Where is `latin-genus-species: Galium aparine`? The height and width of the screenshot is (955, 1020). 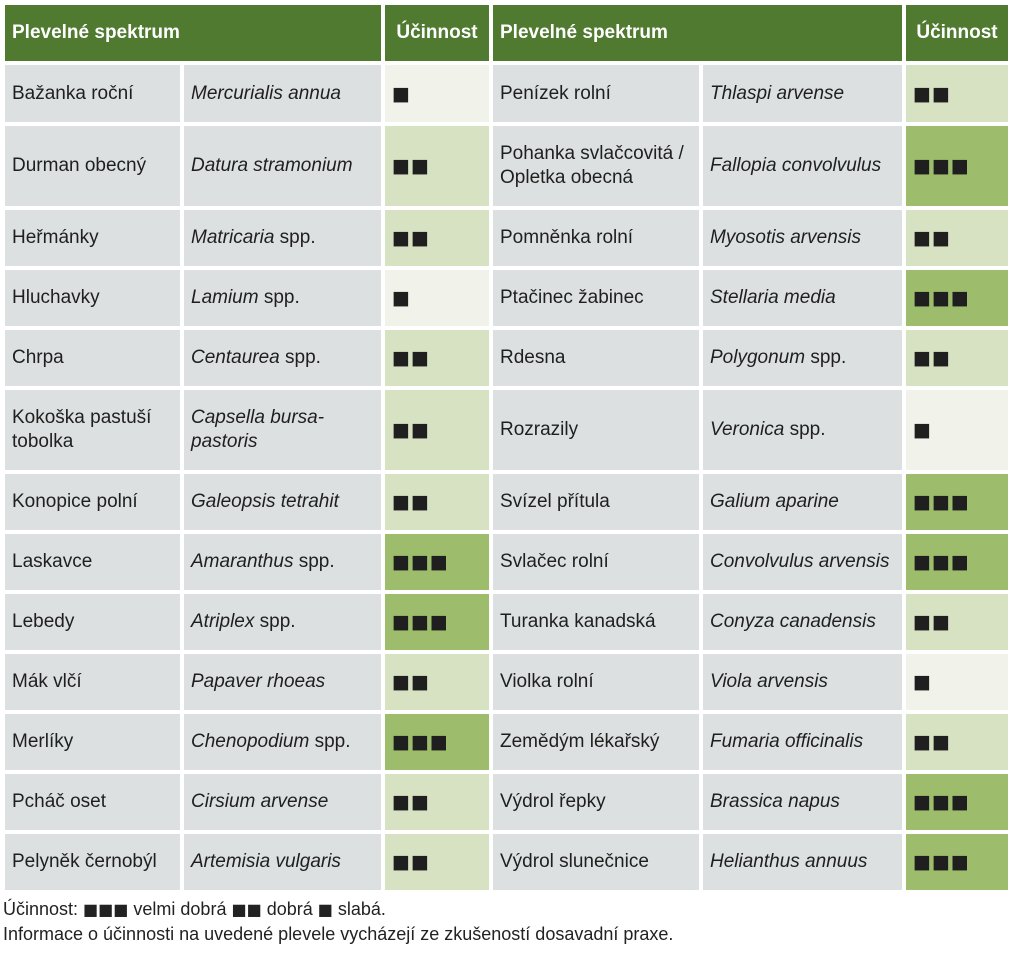
latin-genus-species: Galium aparine is located at coordinates (774, 501).